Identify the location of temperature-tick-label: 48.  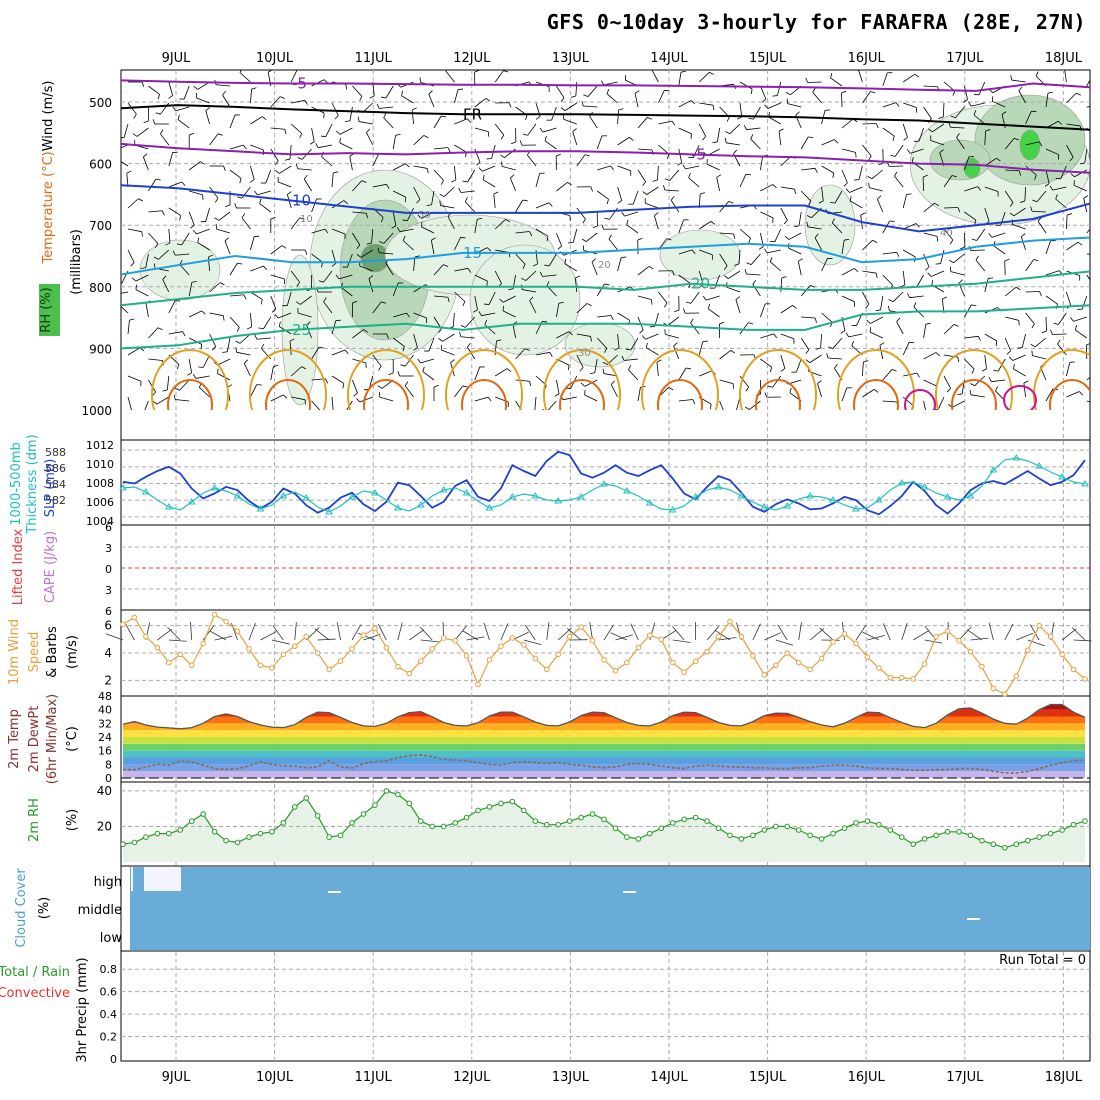
(105, 696).